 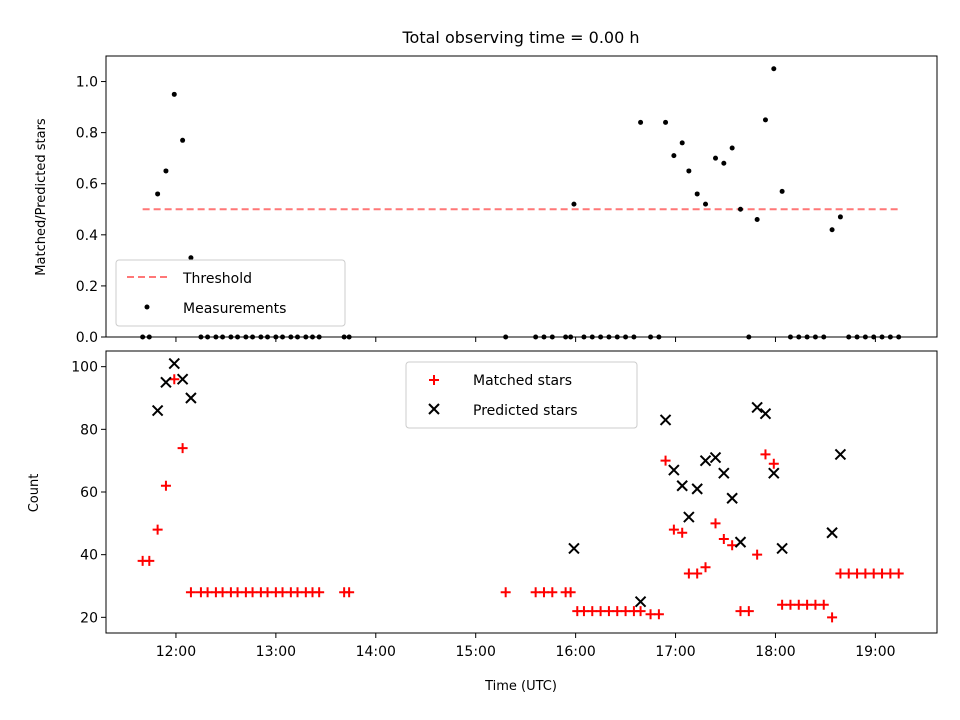 What do you see at coordinates (875, 652) in the screenshot?
I see `x-tick-label: 19:00` at bounding box center [875, 652].